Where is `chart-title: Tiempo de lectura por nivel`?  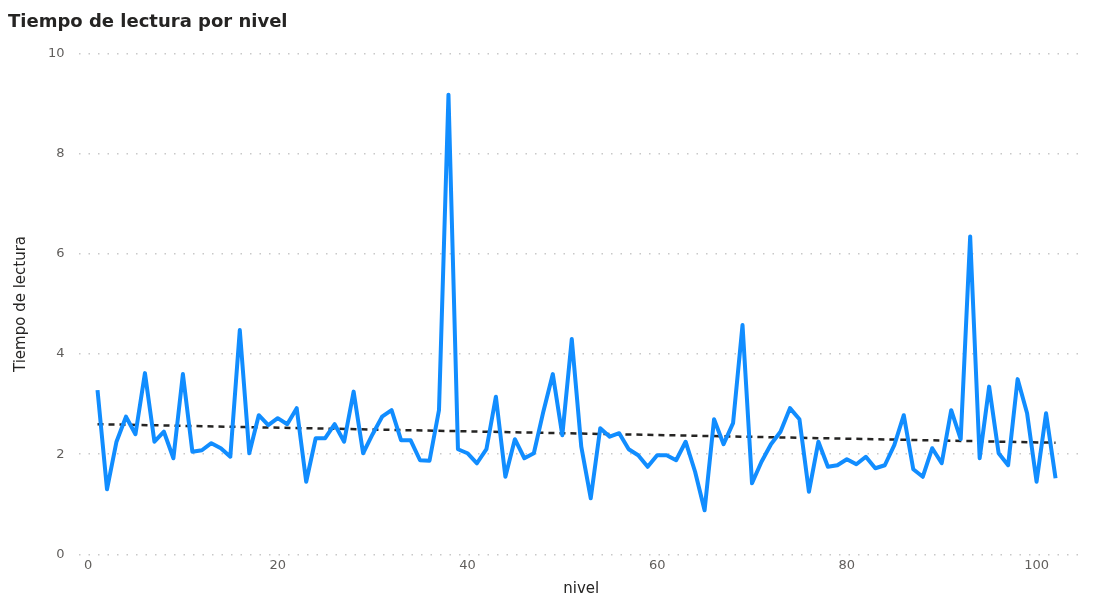 chart-title: Tiempo de lectura por nivel is located at coordinates (148, 21).